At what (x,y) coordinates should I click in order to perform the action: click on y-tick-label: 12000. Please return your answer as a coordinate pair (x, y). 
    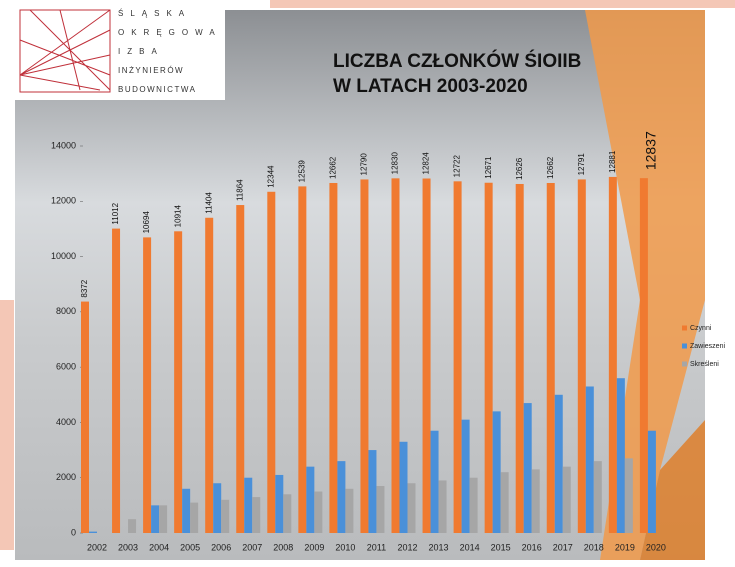
    Looking at the image, I should click on (63, 201).